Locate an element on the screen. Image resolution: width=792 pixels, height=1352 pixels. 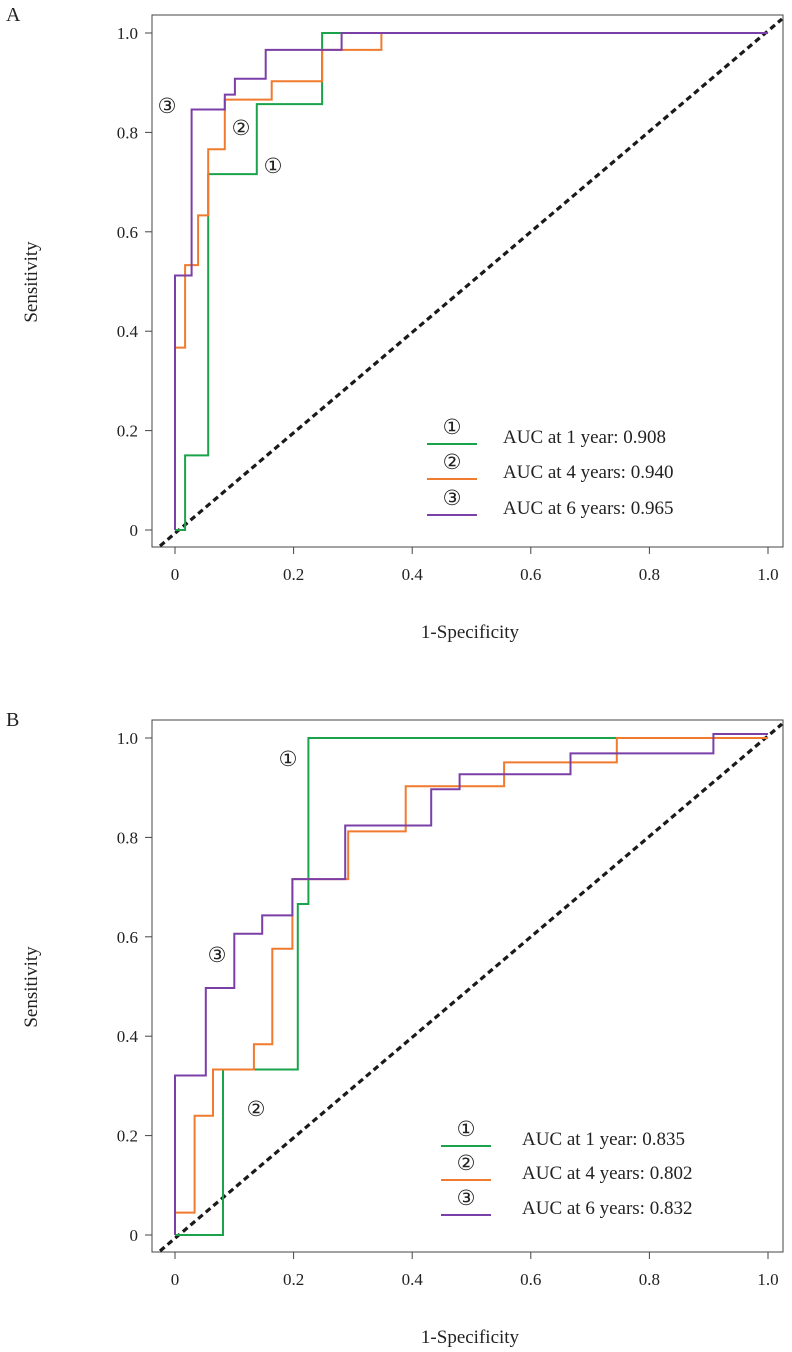
legend-item-3: ③ AUC at 6 years: 0.832 is located at coordinates (566, 1202).